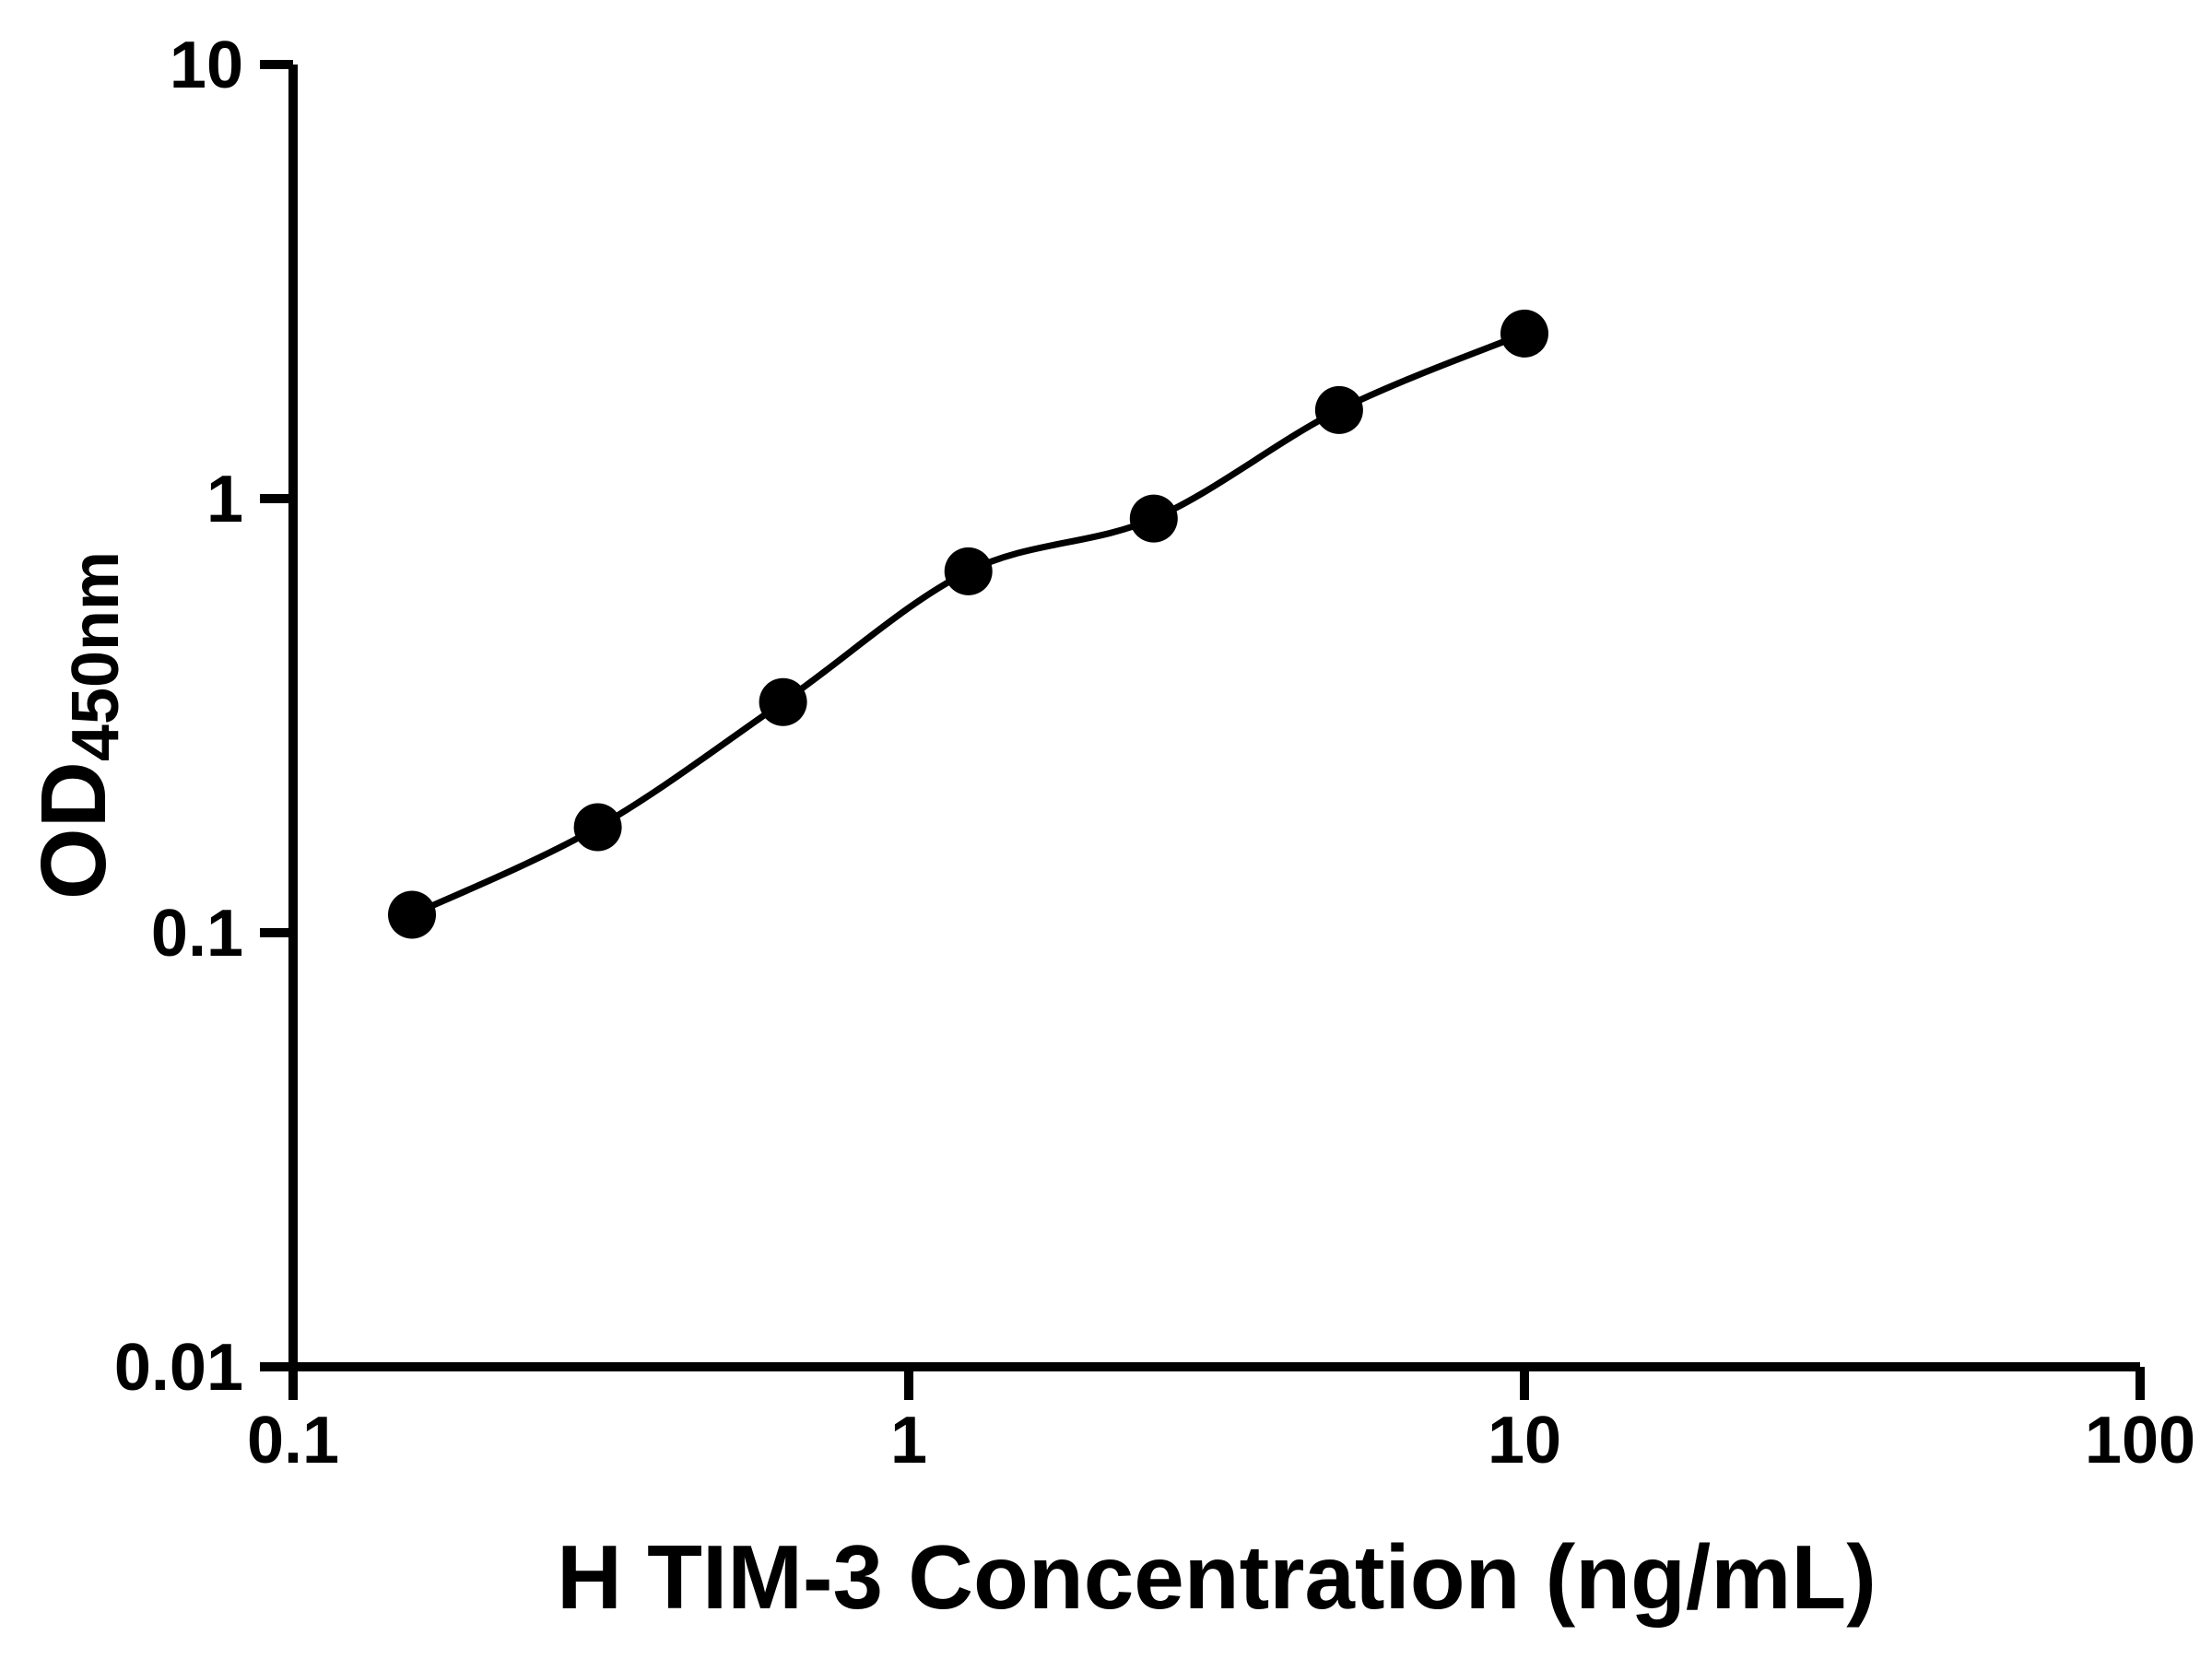 The image size is (2212, 1659). What do you see at coordinates (293, 1440) in the screenshot?
I see `x-tick-label: 0.1` at bounding box center [293, 1440].